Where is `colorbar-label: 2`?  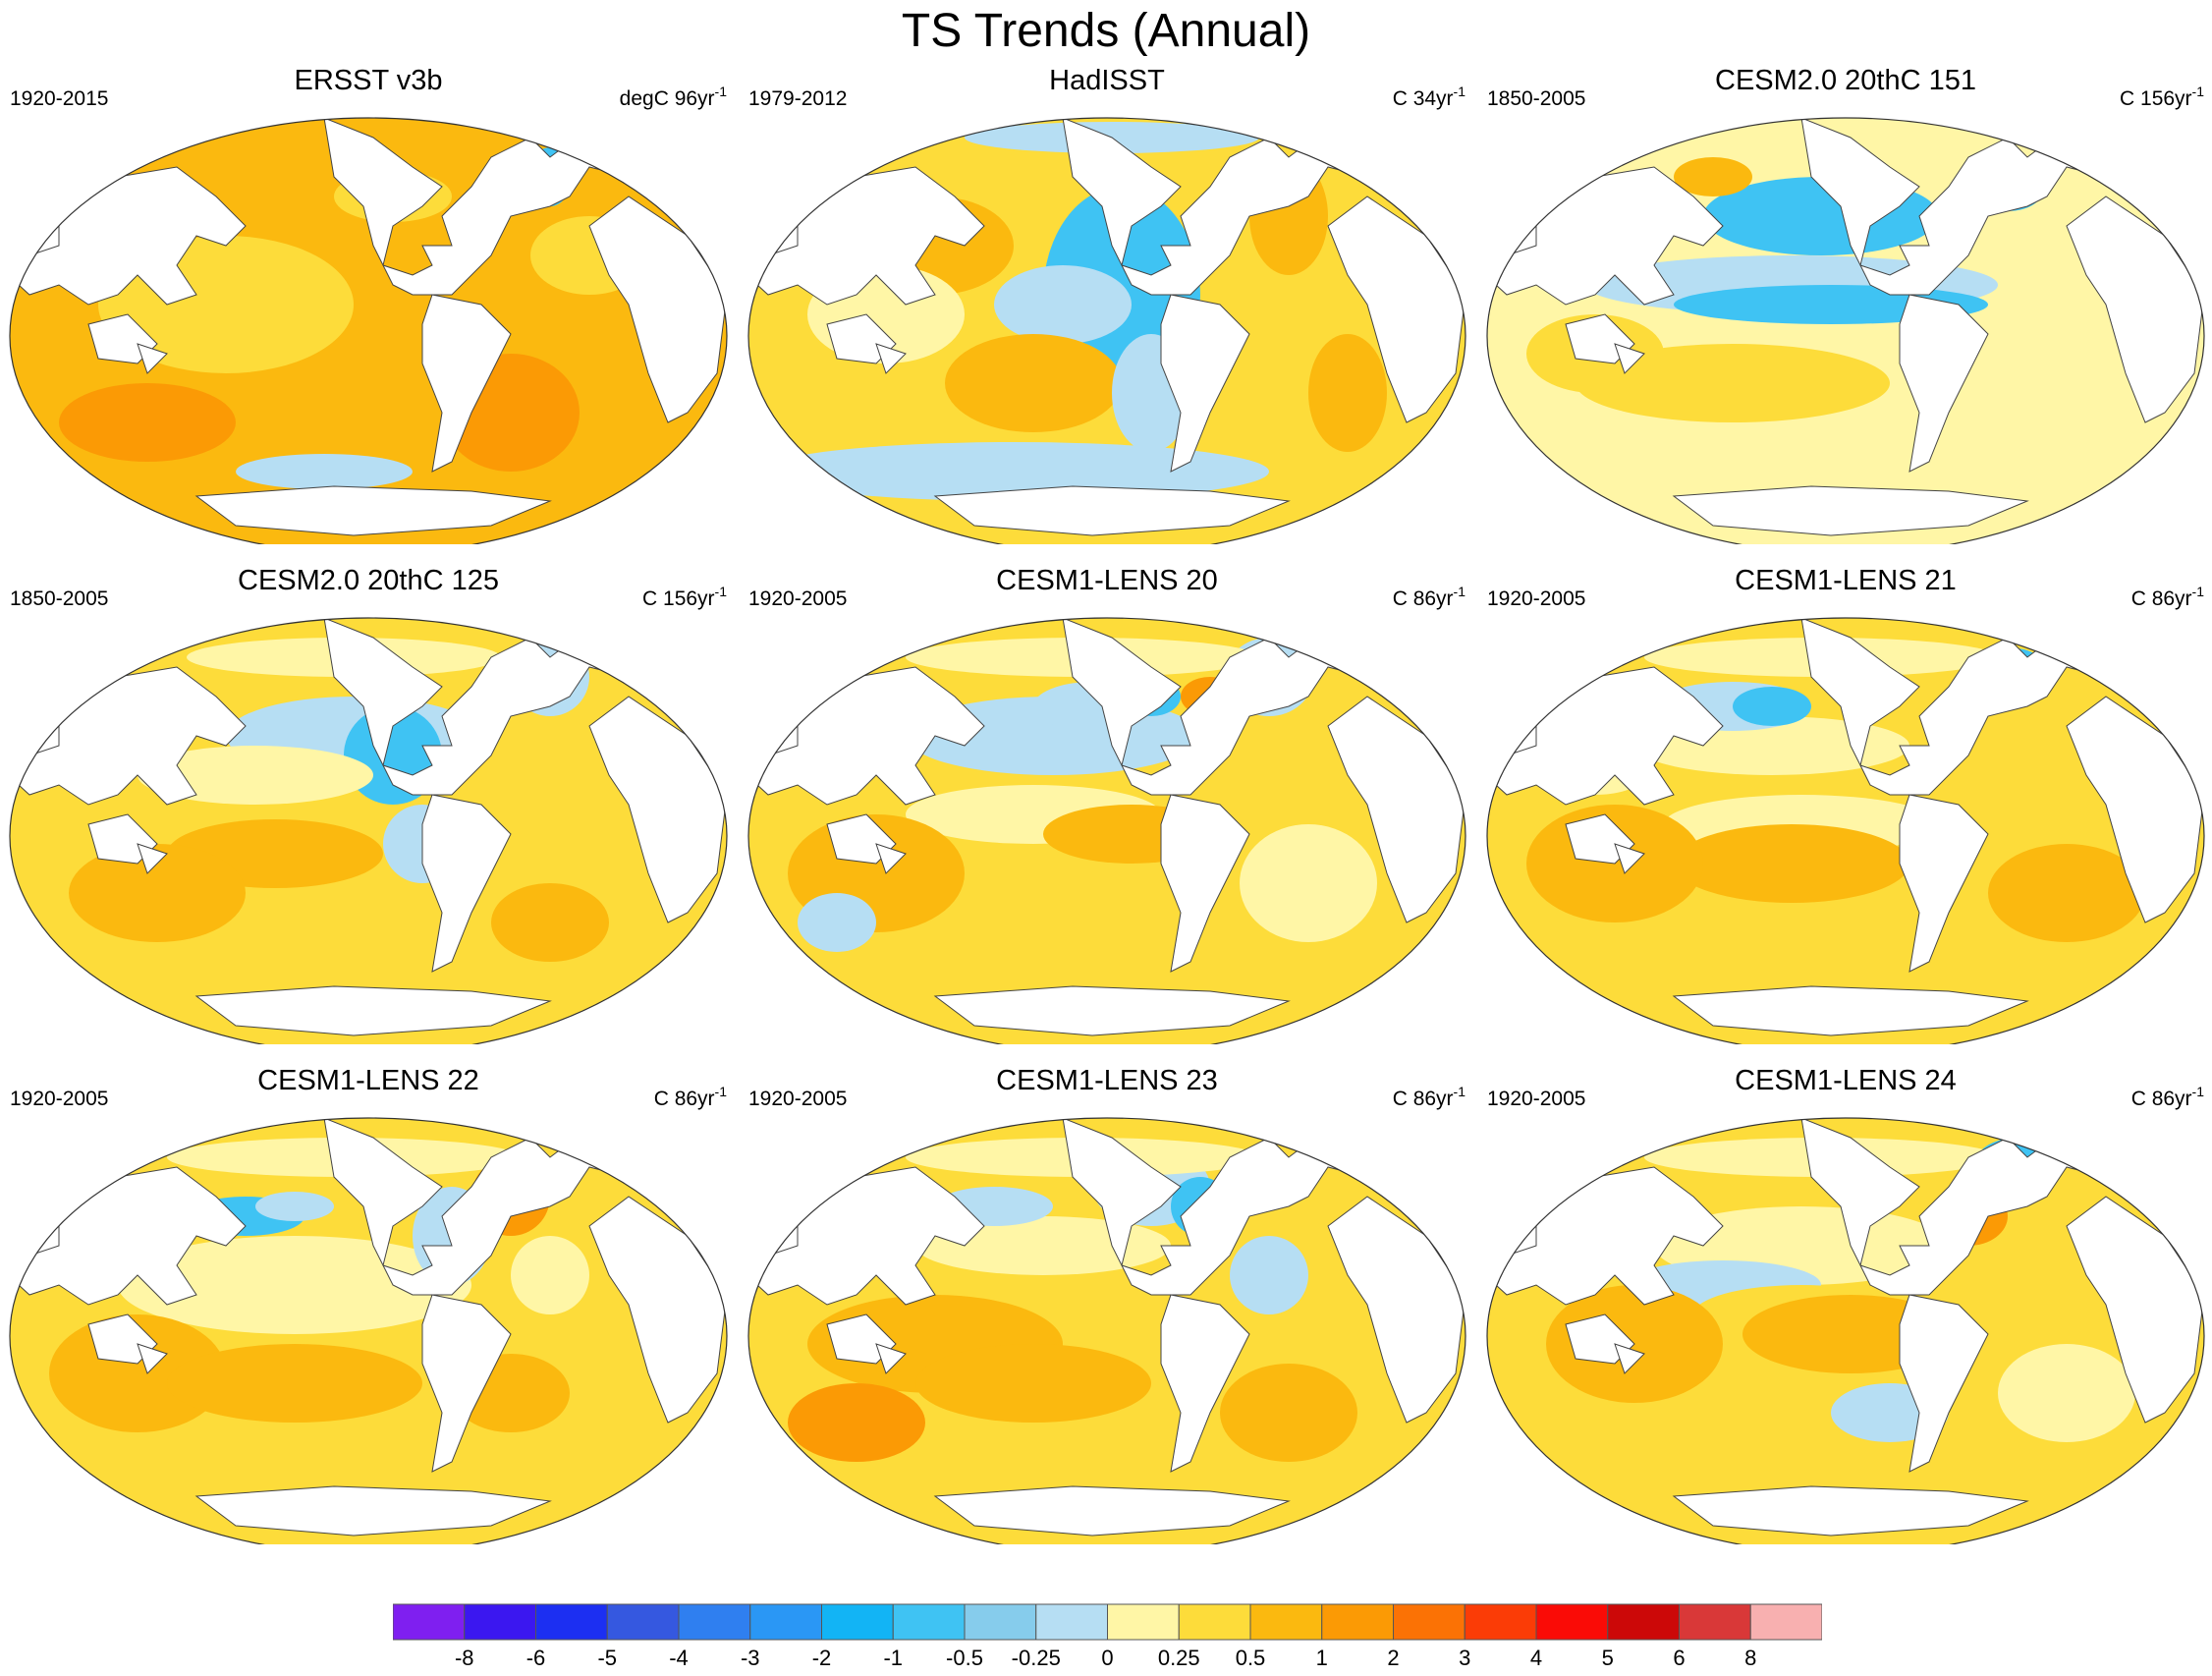 colorbar-label: 2 is located at coordinates (1393, 1658).